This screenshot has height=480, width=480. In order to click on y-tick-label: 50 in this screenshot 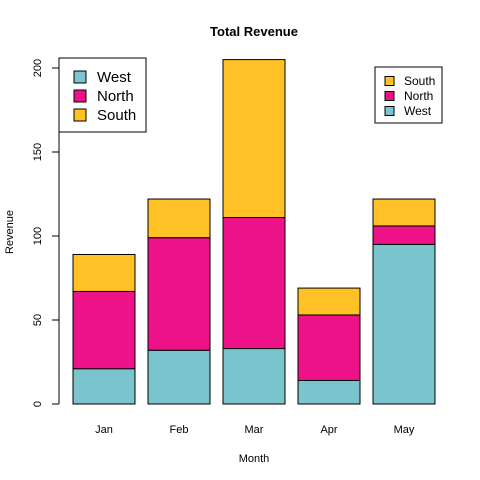, I will do `click(38, 320)`.